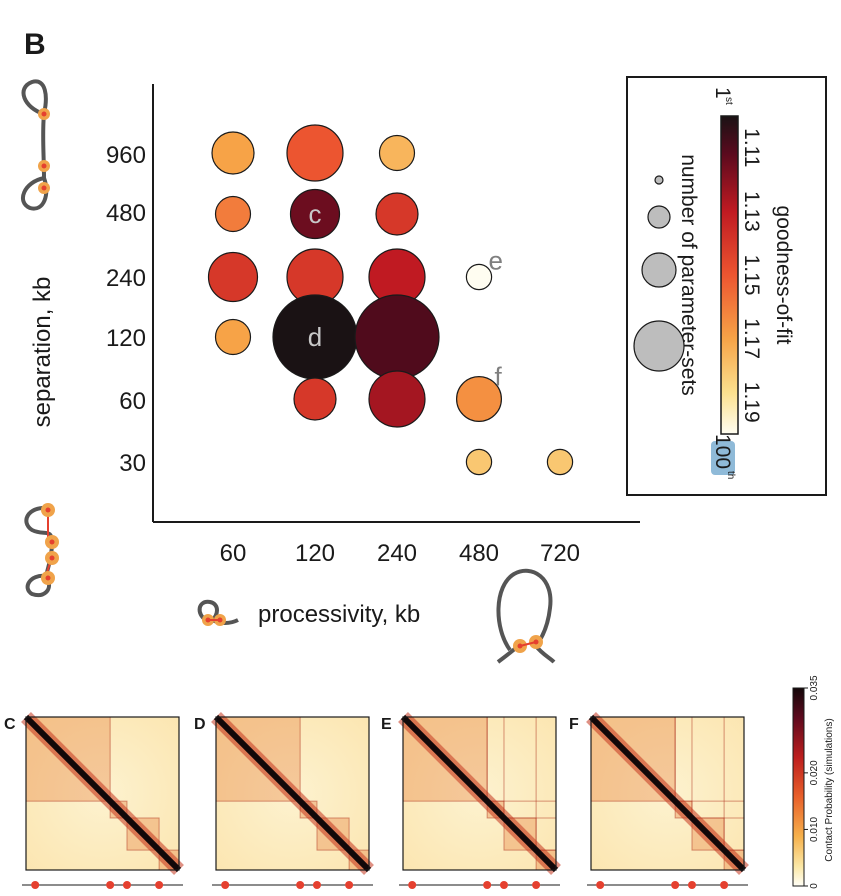 Image resolution: width=841 pixels, height=896 pixels. I want to click on large-loop-icon, so click(526, 616).